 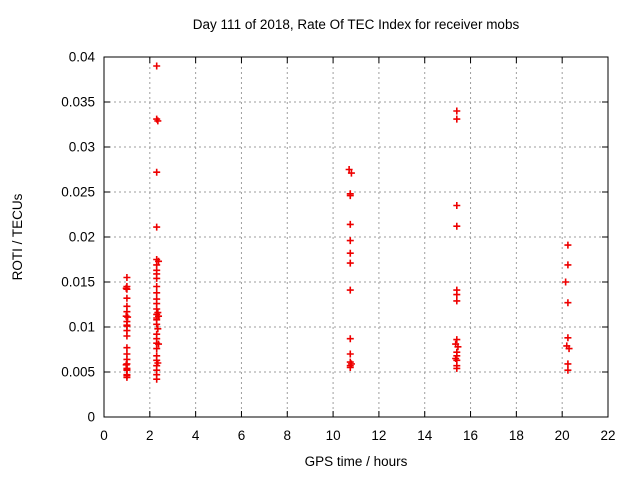 What do you see at coordinates (82, 57) in the screenshot?
I see `y-tick-label: 0.04` at bounding box center [82, 57].